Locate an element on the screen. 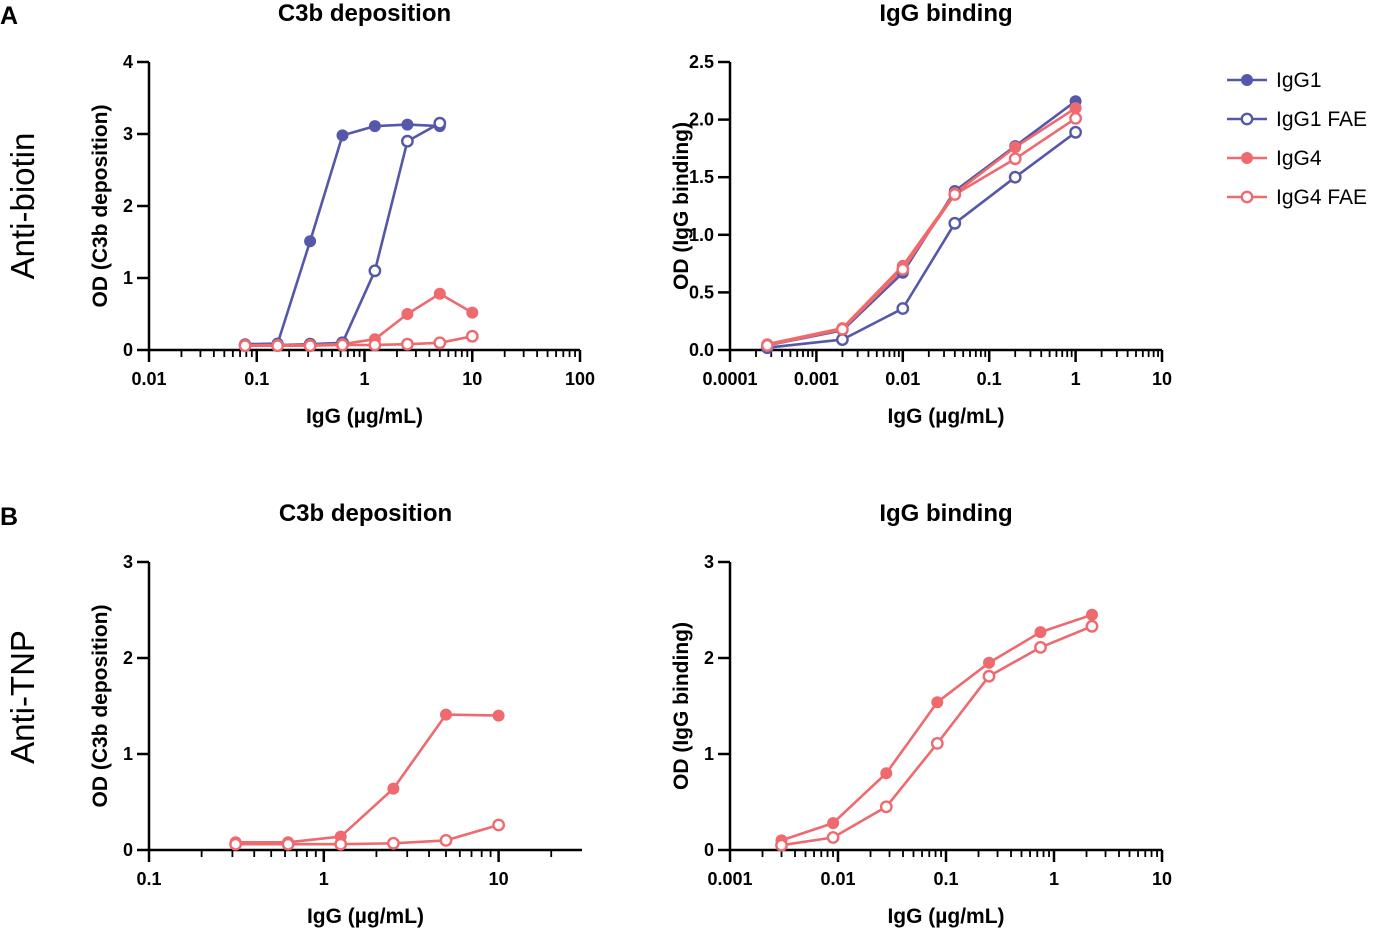 This screenshot has height=931, width=1385. x-tick-label: 100 is located at coordinates (580, 379).